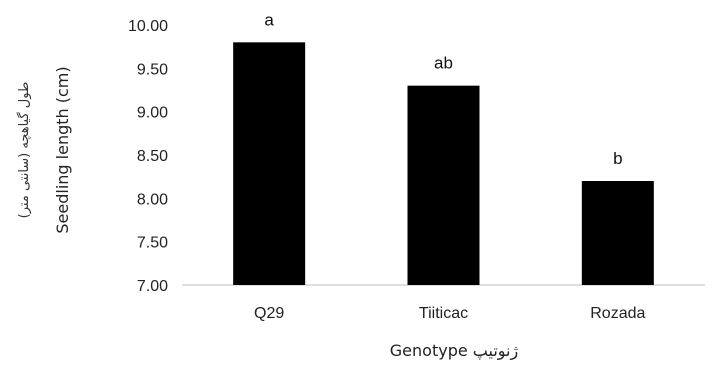  What do you see at coordinates (443, 185) in the screenshot?
I see `bar-tiiticac` at bounding box center [443, 185].